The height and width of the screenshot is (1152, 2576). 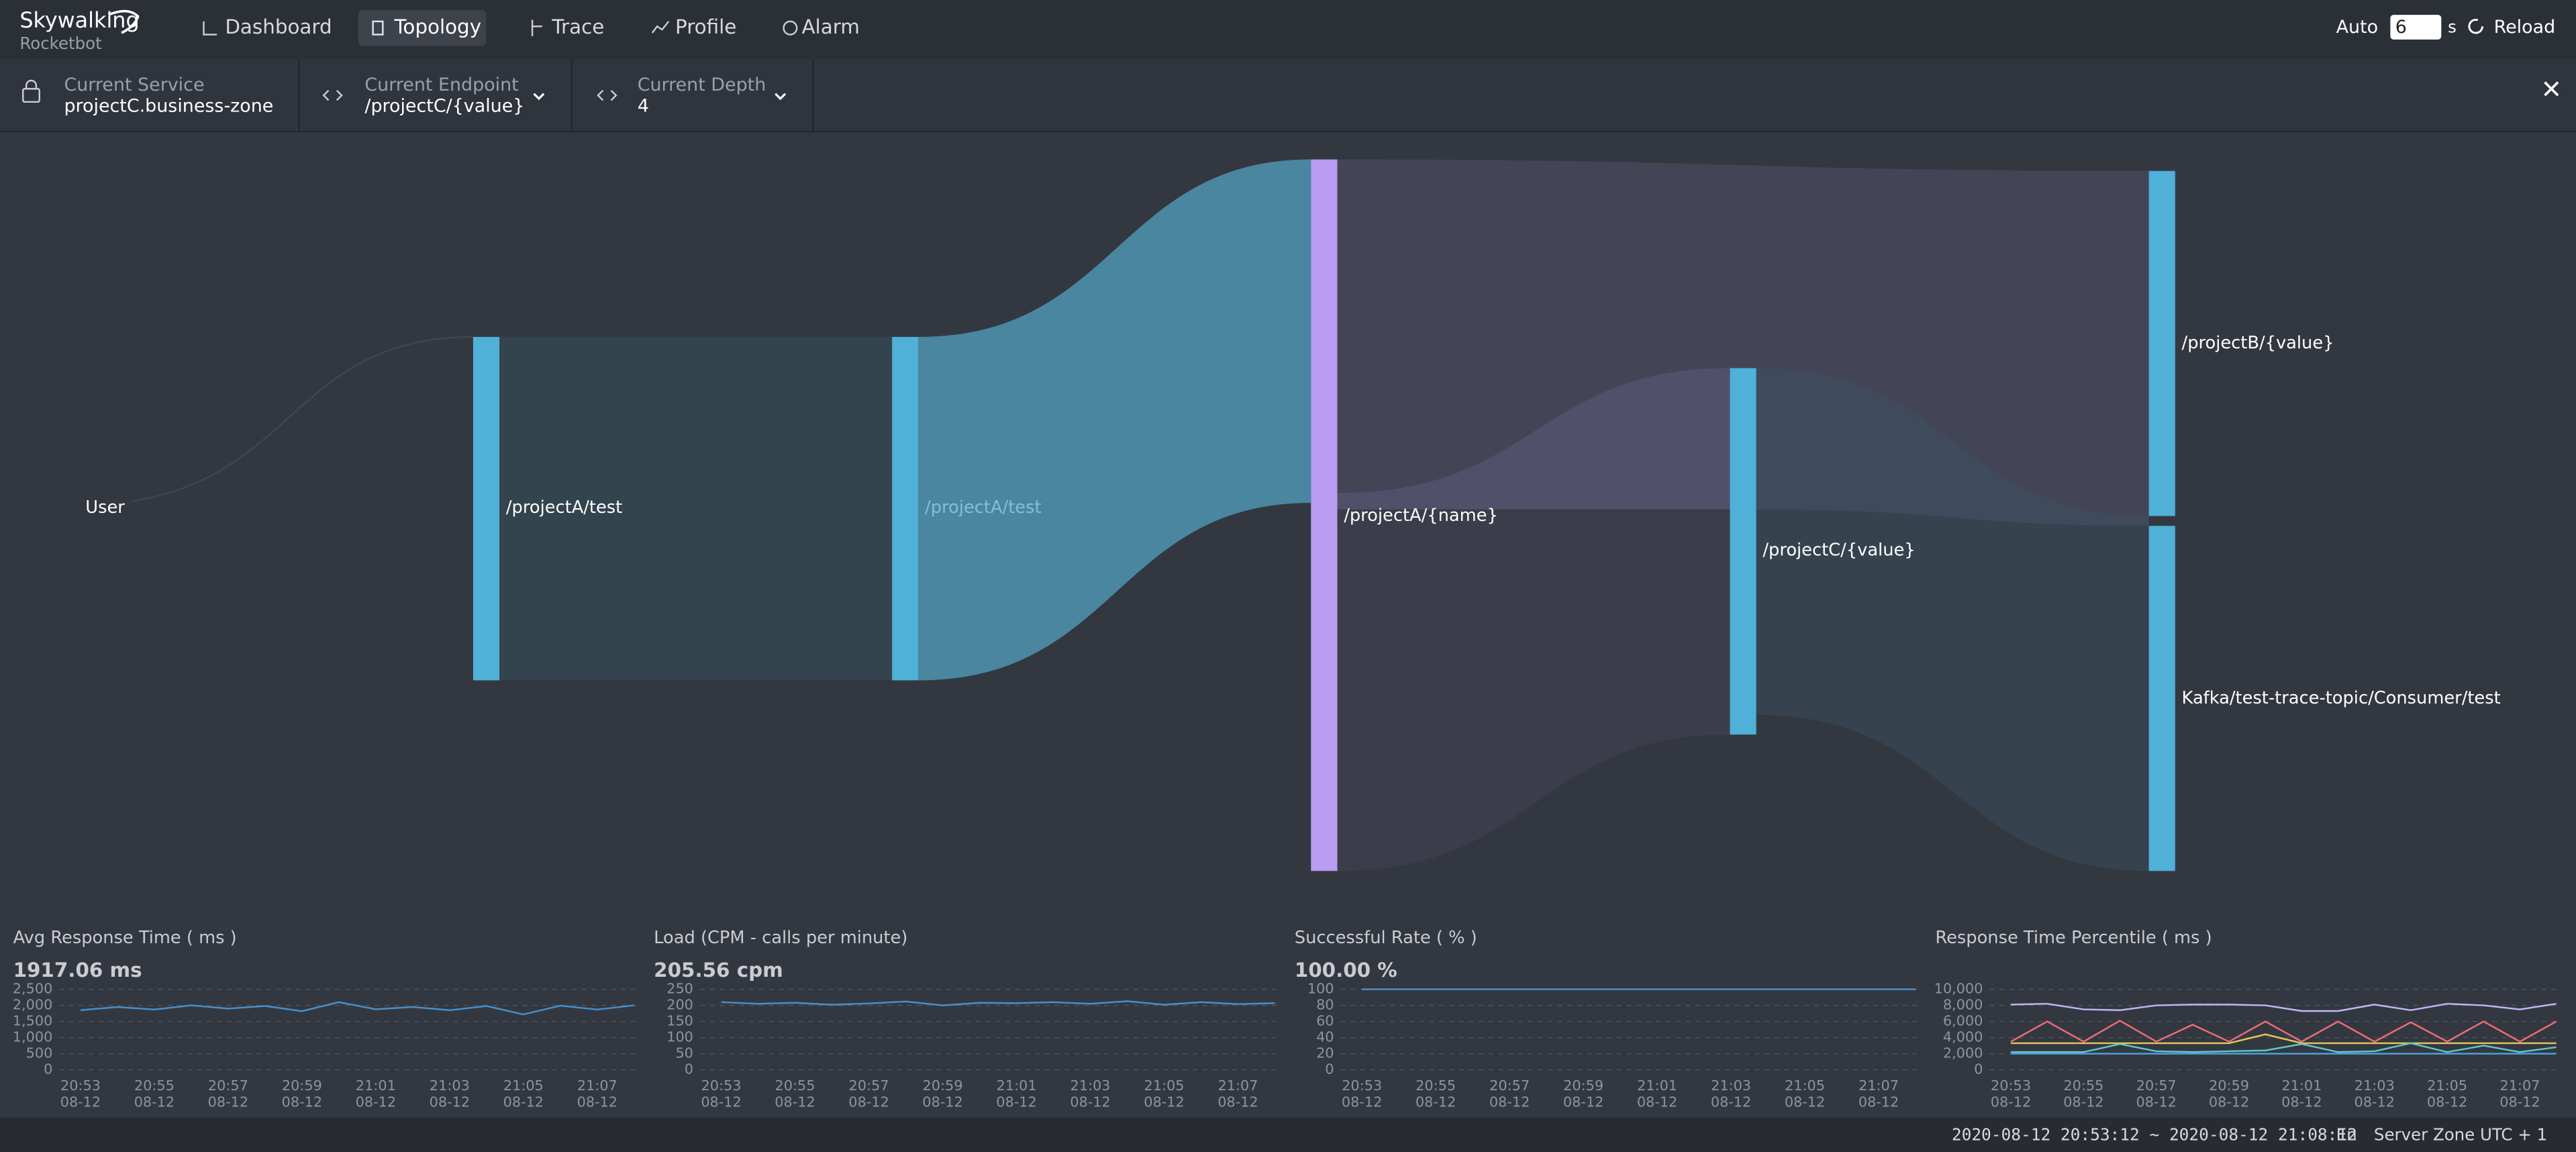 What do you see at coordinates (33, 1005) in the screenshot?
I see `y-tick-label: 2,000` at bounding box center [33, 1005].